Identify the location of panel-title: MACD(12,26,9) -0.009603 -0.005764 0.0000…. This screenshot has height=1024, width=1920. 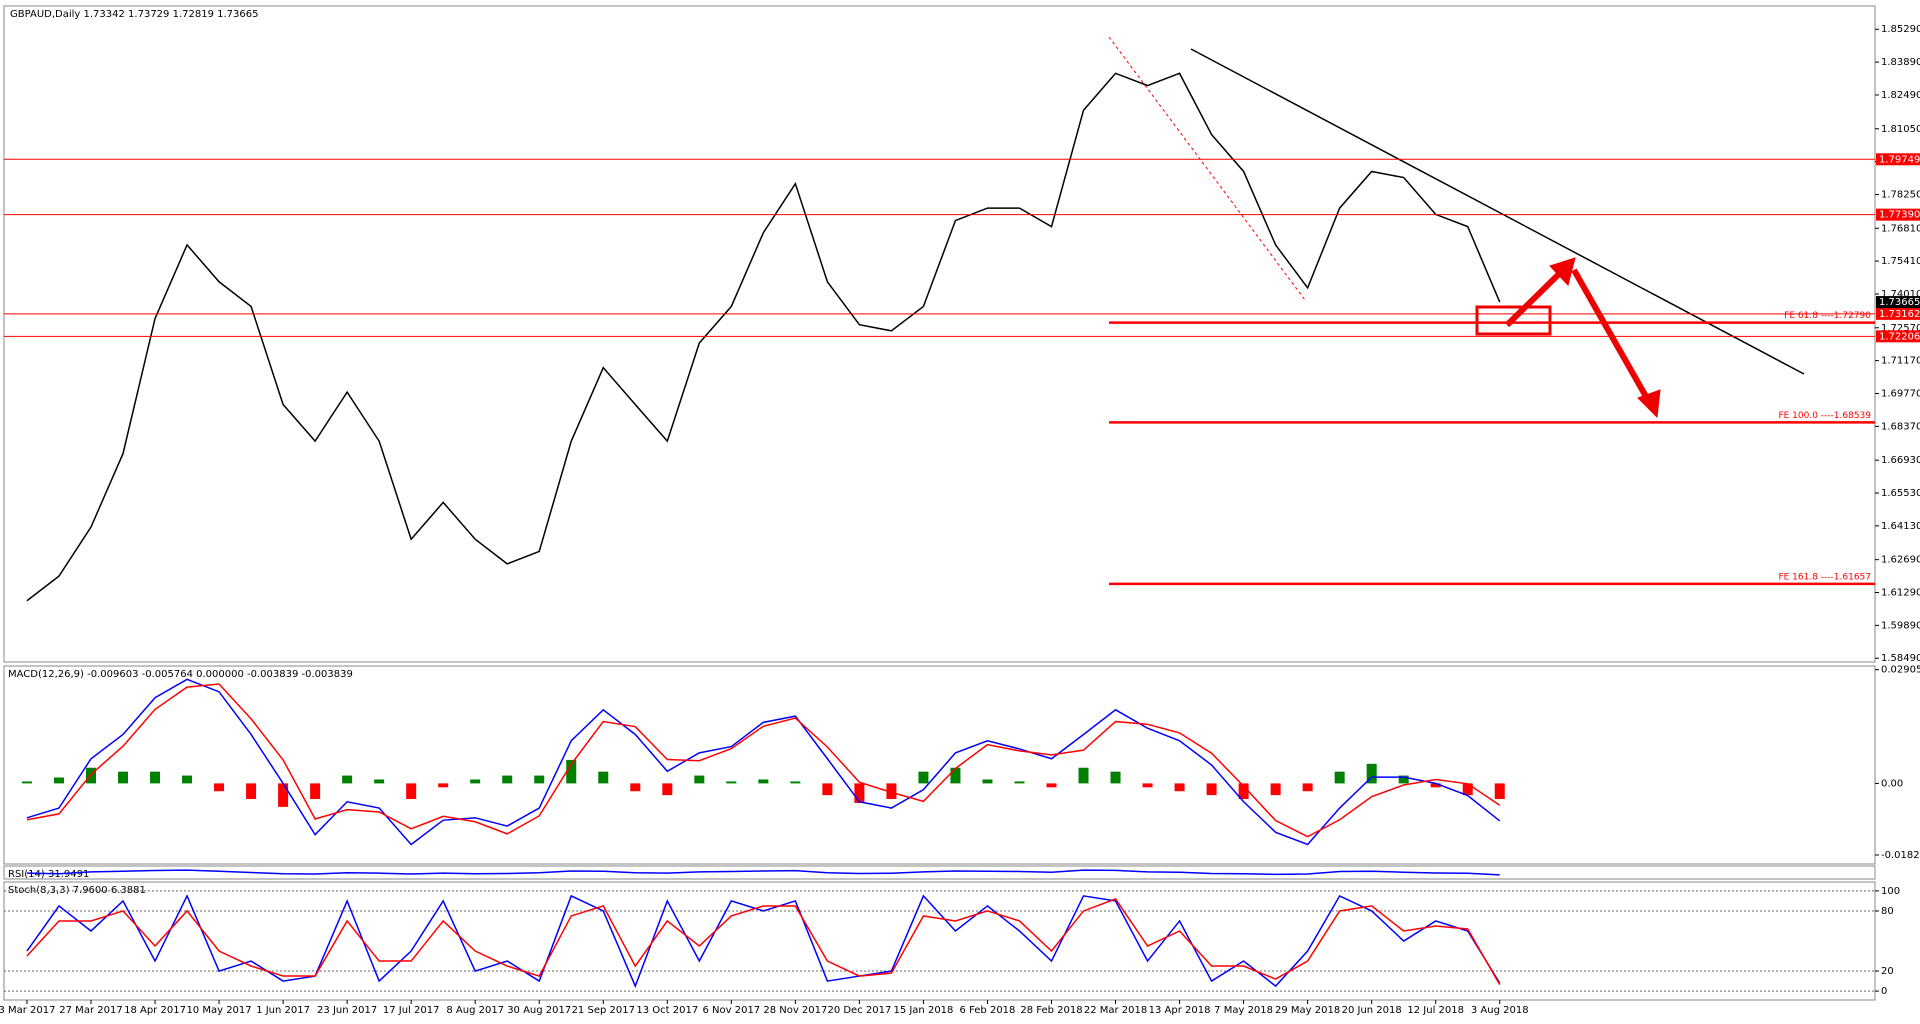
(180, 674).